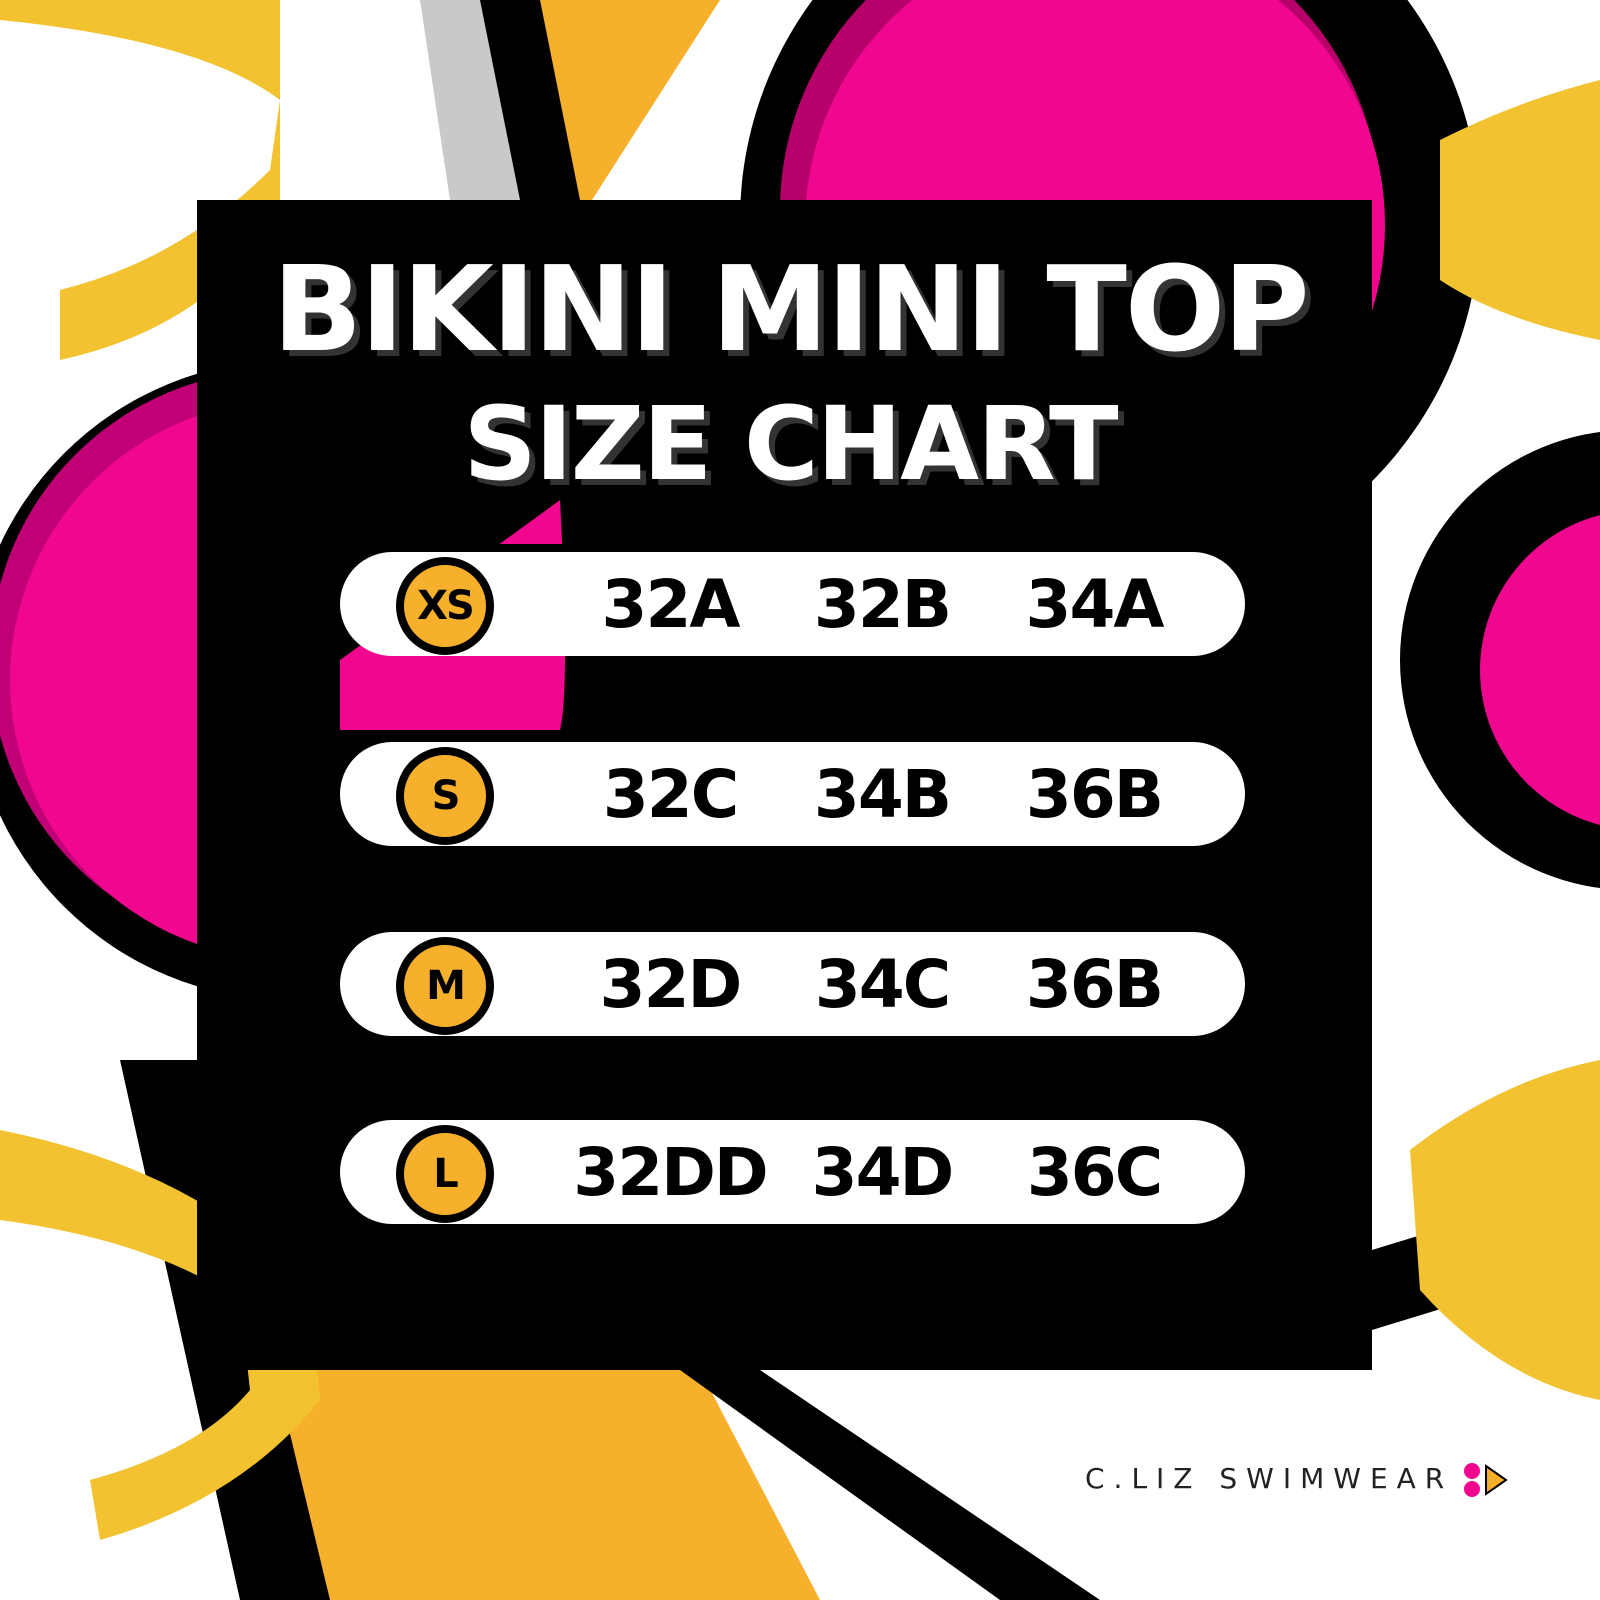 The image size is (1600, 1600). Describe the element at coordinates (1094, 1172) in the screenshot. I see `size-value: 36C` at that location.